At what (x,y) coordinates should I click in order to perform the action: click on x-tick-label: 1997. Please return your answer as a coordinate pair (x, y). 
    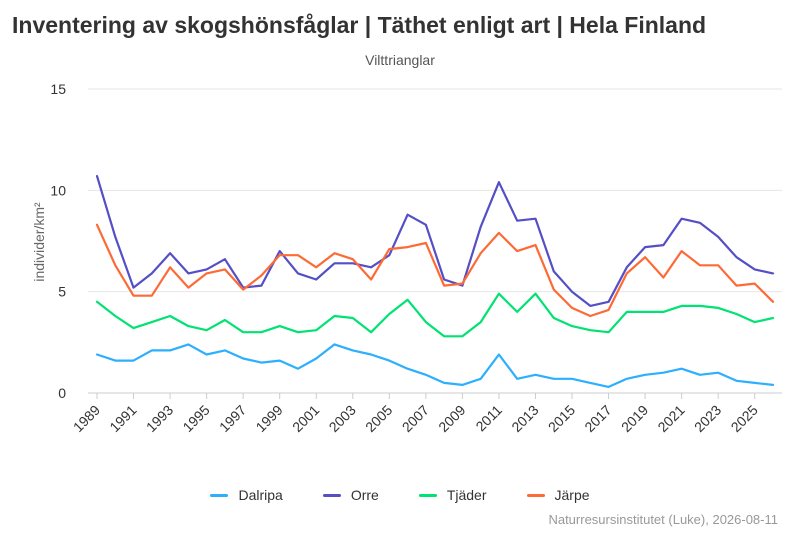
    Looking at the image, I should click on (232, 418).